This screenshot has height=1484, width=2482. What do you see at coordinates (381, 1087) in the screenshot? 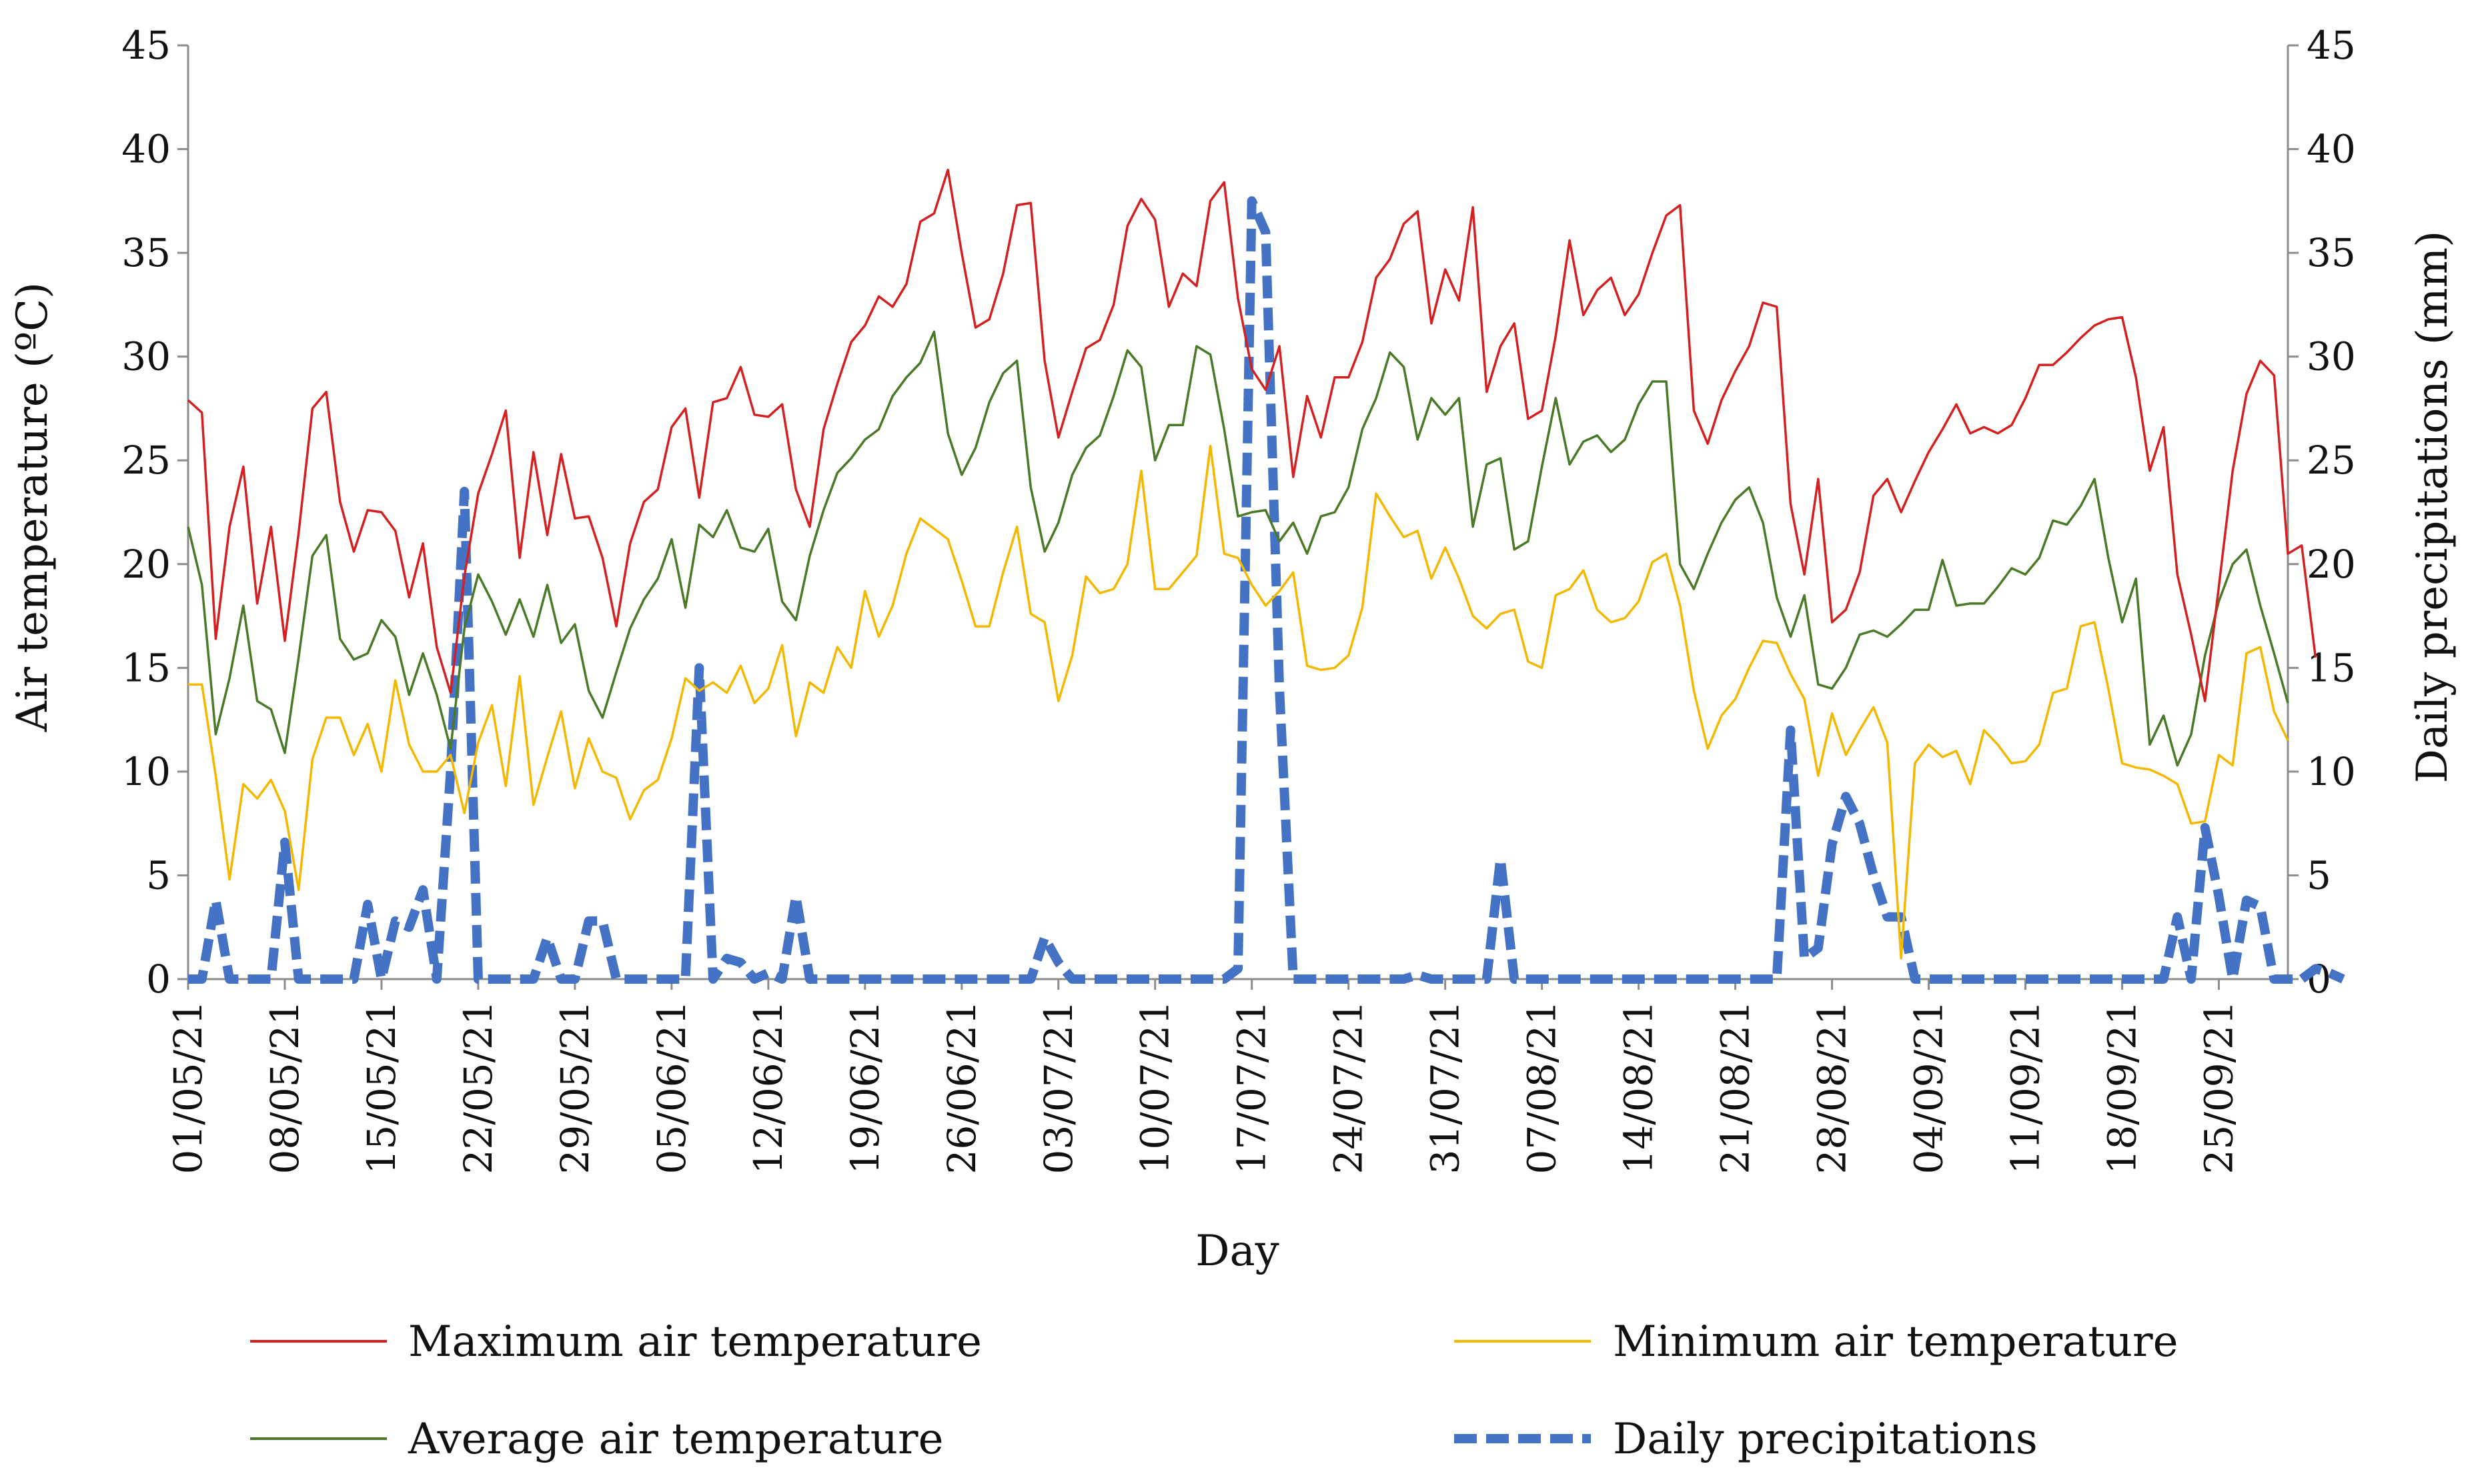
I see `x-tick-label: 15/05/21` at bounding box center [381, 1087].